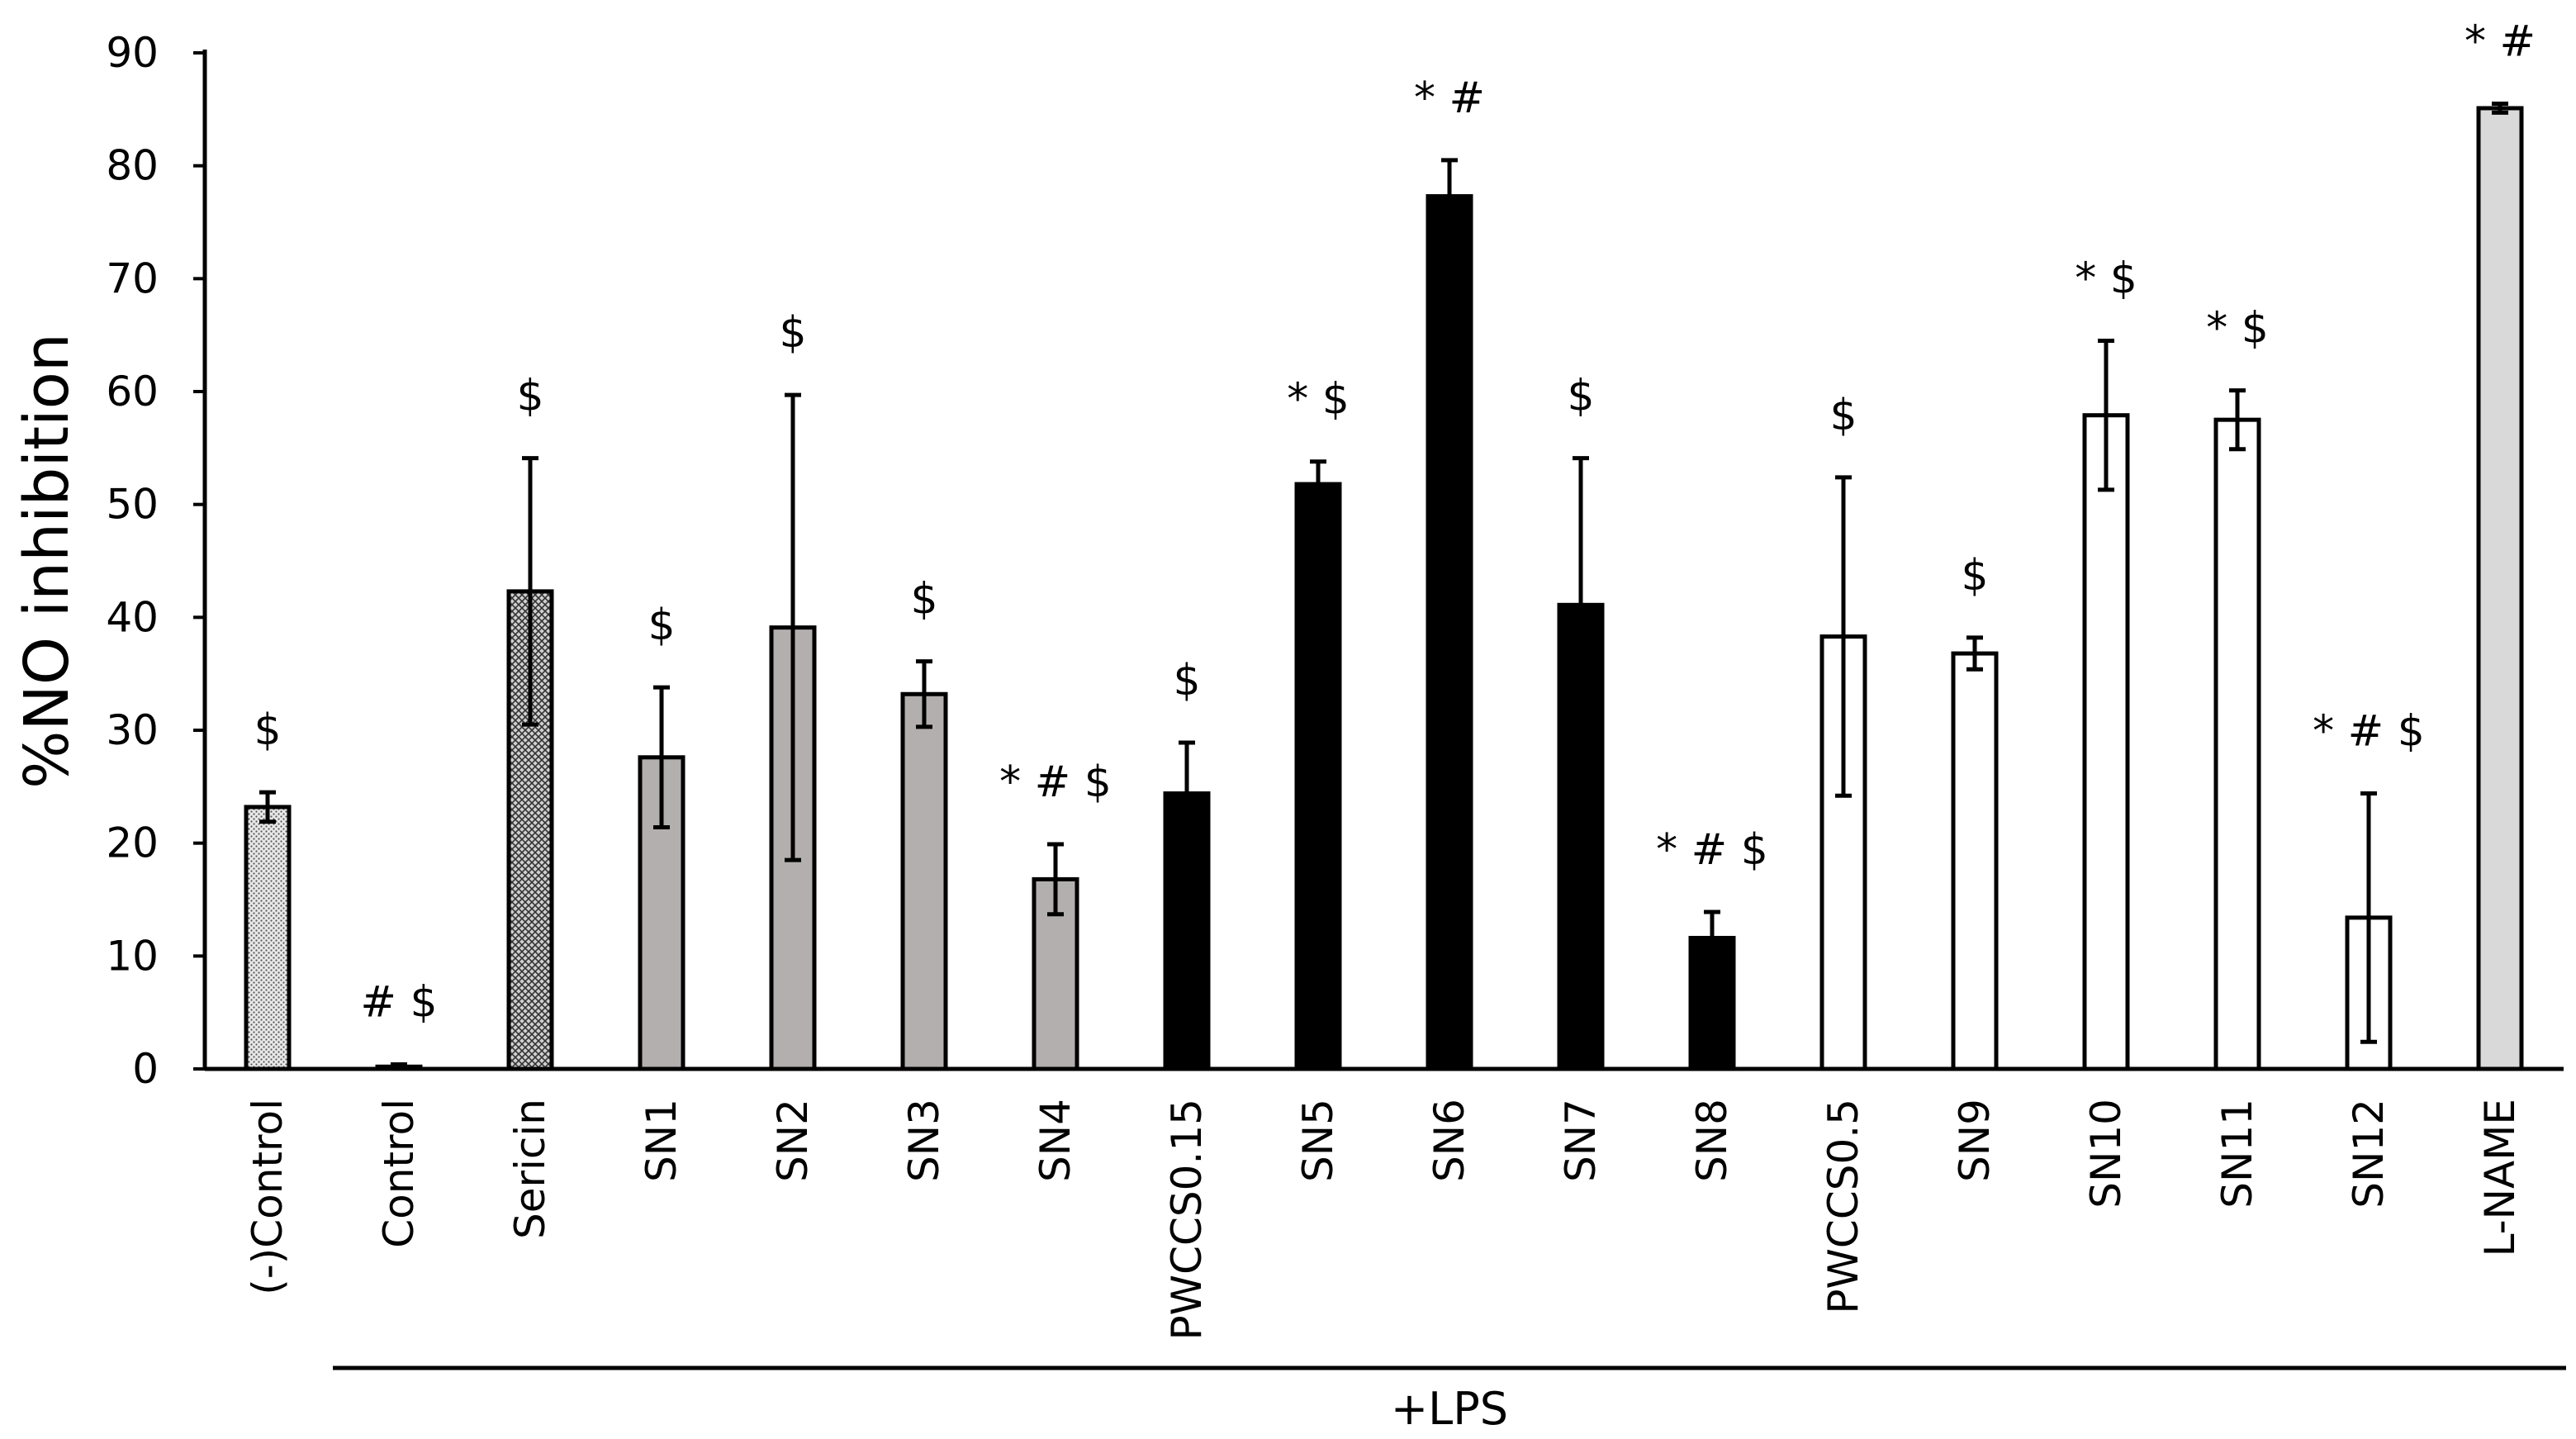 The image size is (2576, 1439). What do you see at coordinates (132, 392) in the screenshot?
I see `y-tick-label: 60` at bounding box center [132, 392].